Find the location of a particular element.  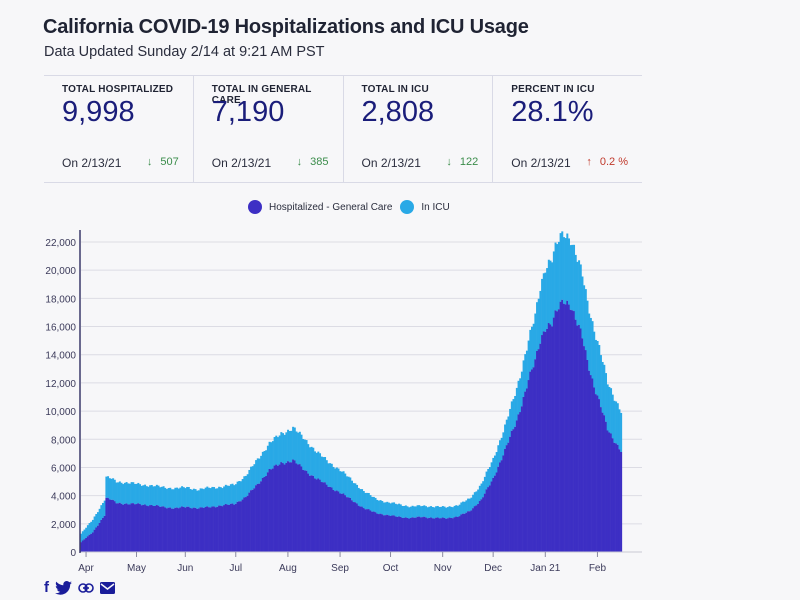

stat-date: On 2/13/21 is located at coordinates (541, 163).